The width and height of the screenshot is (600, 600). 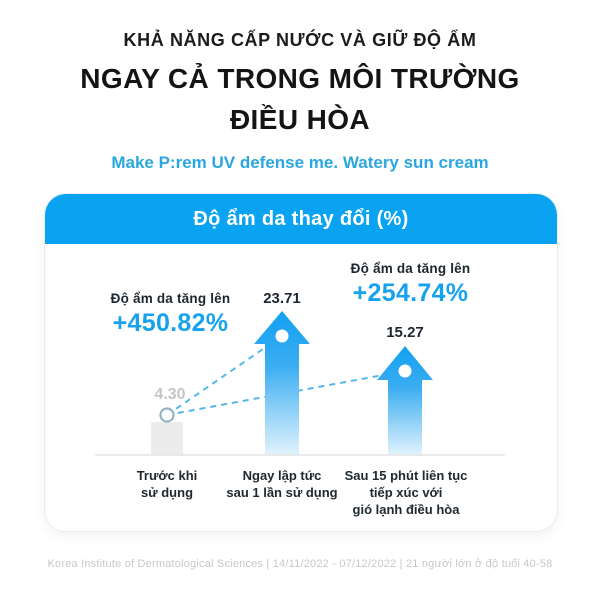 I want to click on x-label-immediate: Ngay lập tức sau 1 lần sử dụng, so click(x=282, y=484).